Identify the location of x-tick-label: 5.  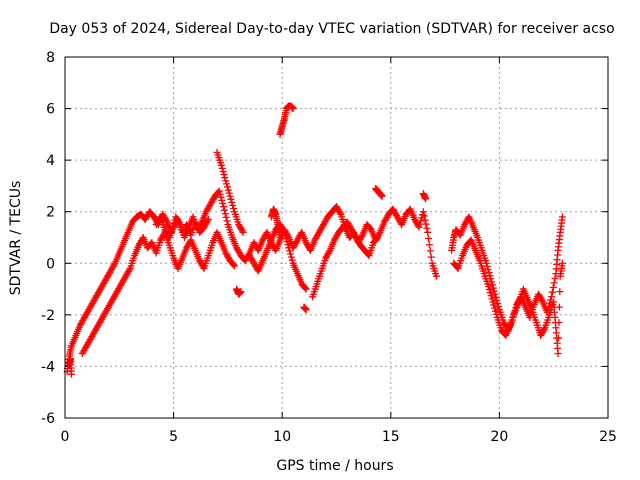
(173, 437).